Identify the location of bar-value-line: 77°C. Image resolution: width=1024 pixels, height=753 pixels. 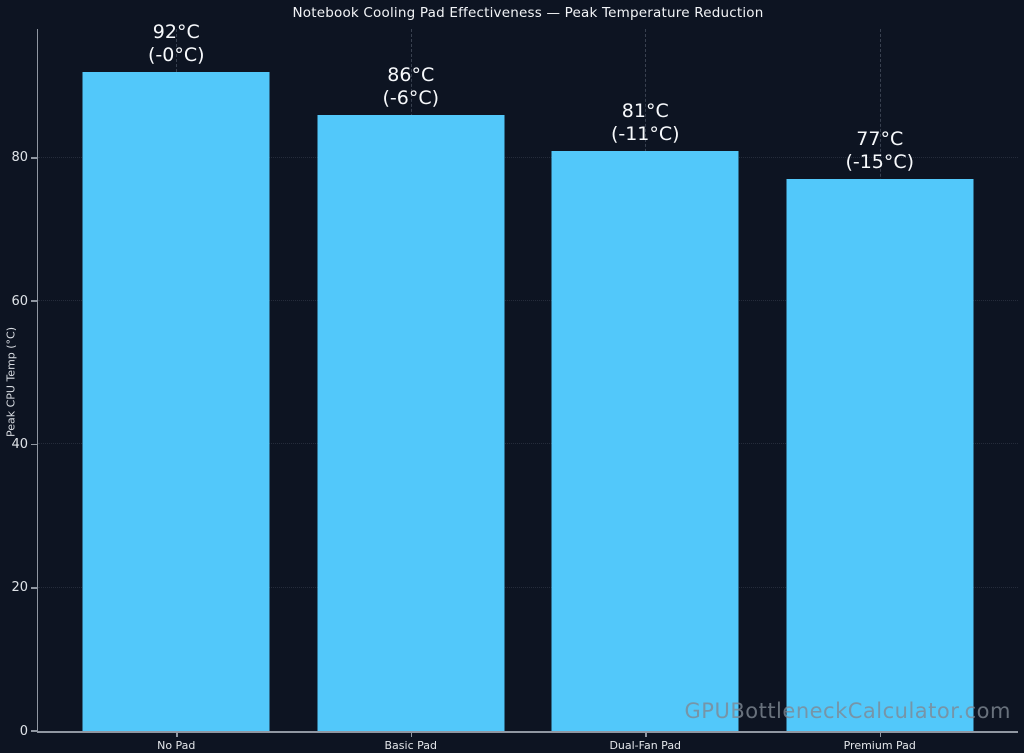
(880, 139).